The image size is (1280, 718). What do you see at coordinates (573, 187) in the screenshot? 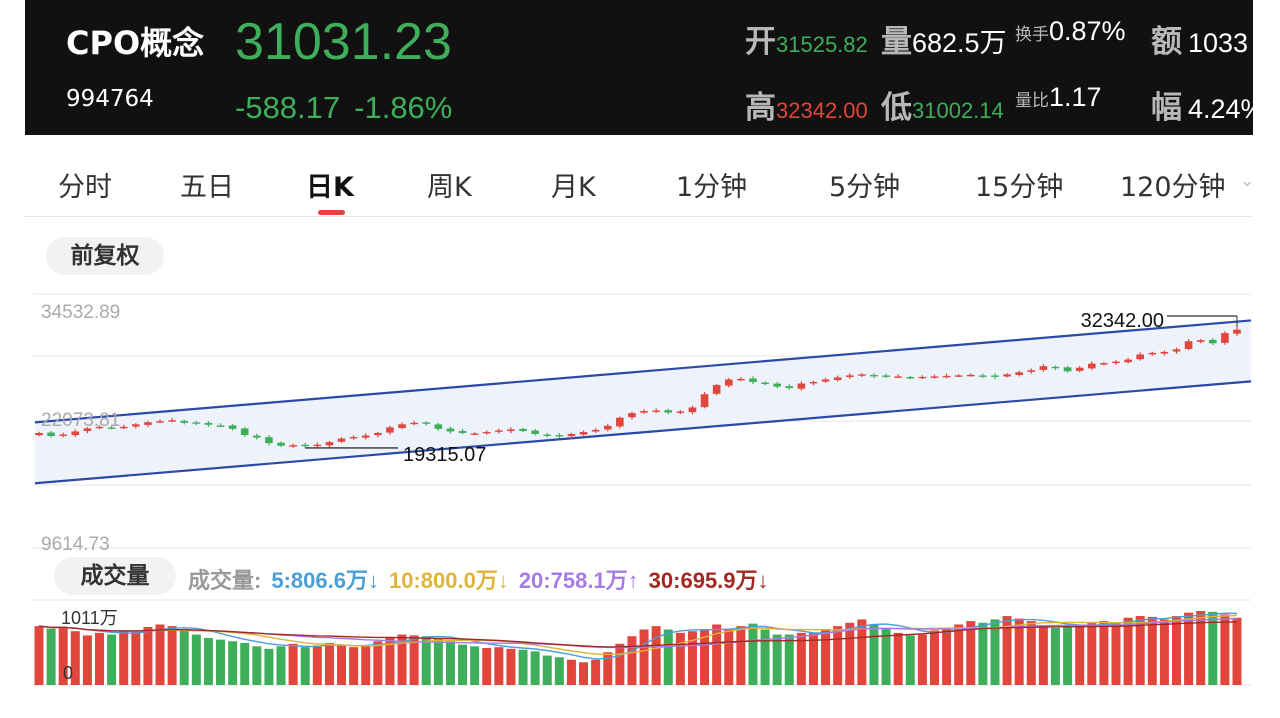
I see `tab-monthly-k: 月K` at bounding box center [573, 187].